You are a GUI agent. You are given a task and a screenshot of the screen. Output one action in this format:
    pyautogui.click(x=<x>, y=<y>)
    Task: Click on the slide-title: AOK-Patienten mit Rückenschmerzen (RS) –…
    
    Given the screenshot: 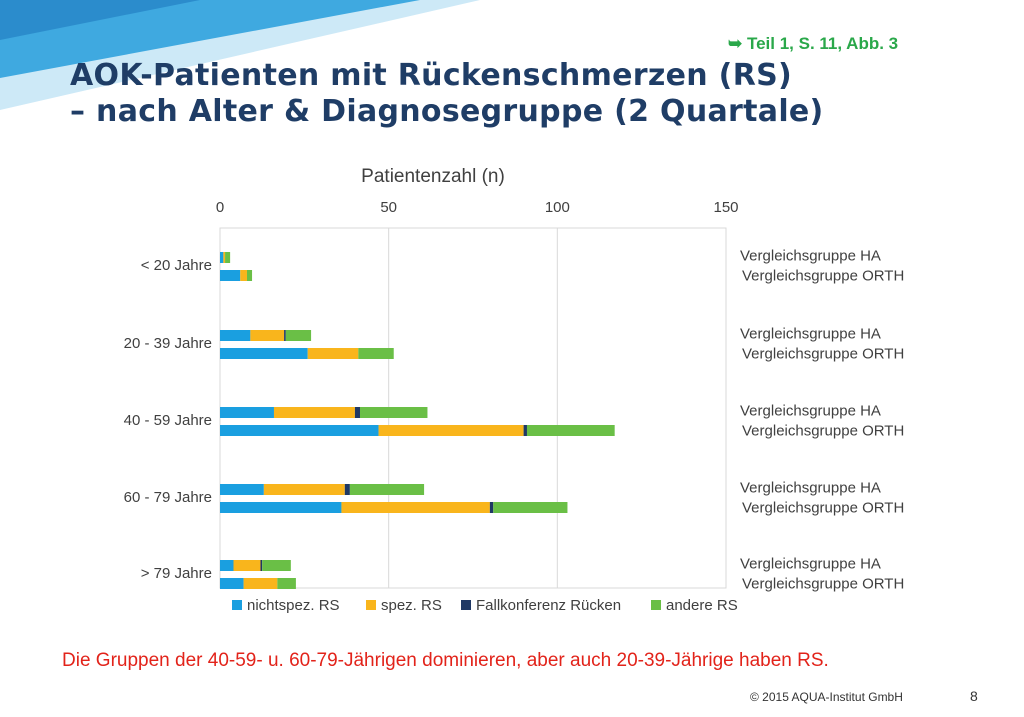 What is the action you would take?
    pyautogui.click(x=447, y=94)
    